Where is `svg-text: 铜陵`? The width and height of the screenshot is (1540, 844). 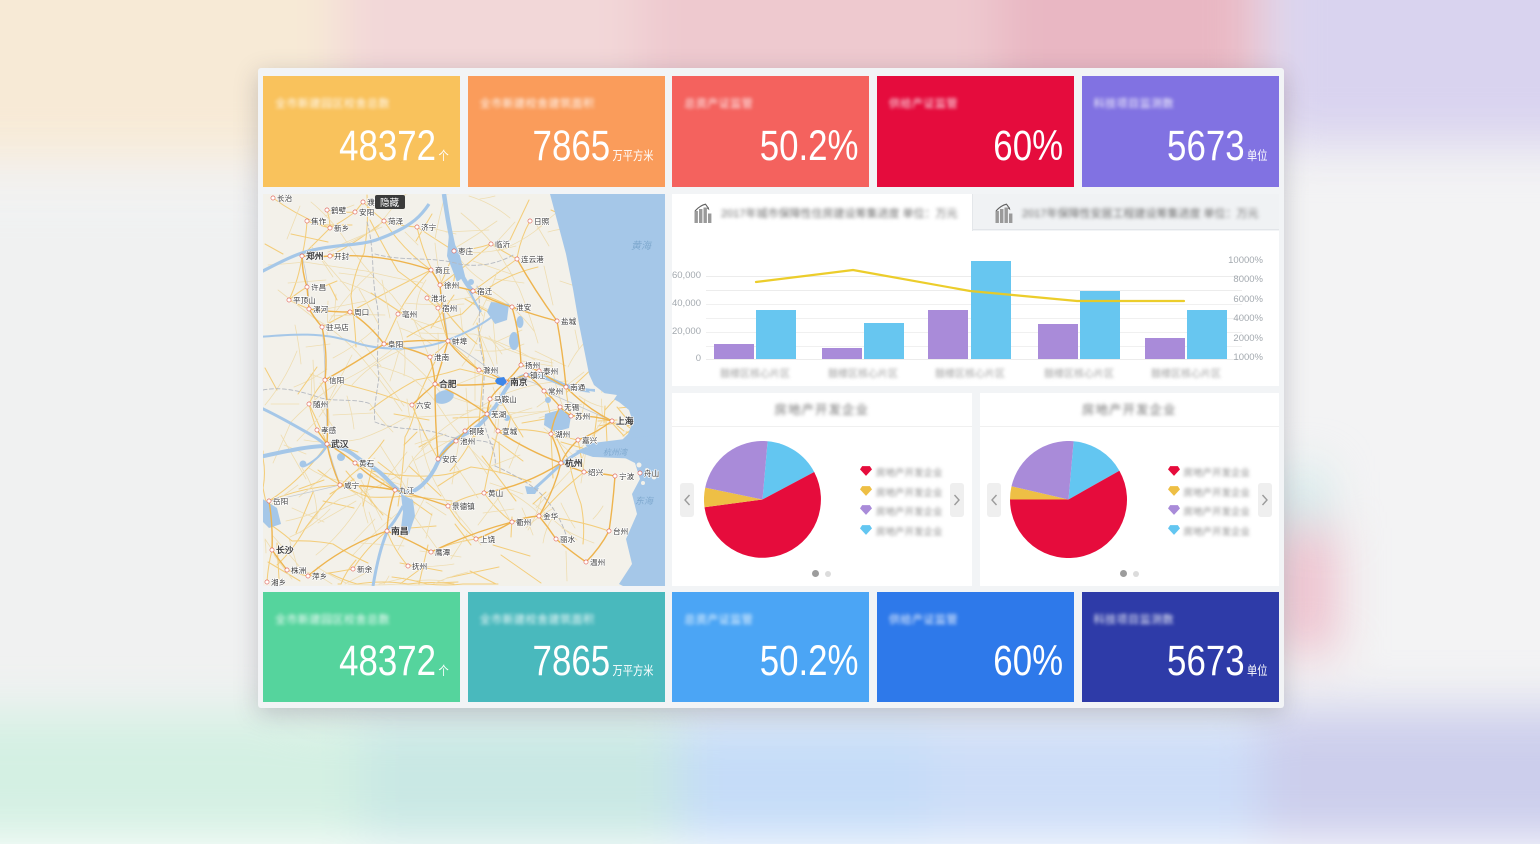
svg-text: 铜陵 is located at coordinates (477, 431).